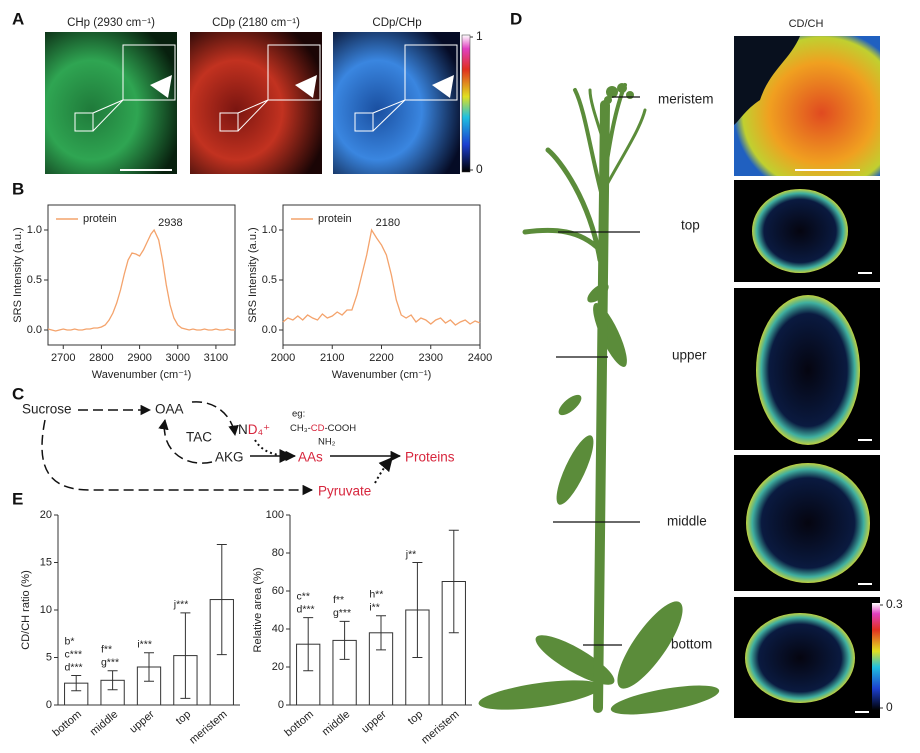  I want to click on panel-label: B, so click(18, 188).